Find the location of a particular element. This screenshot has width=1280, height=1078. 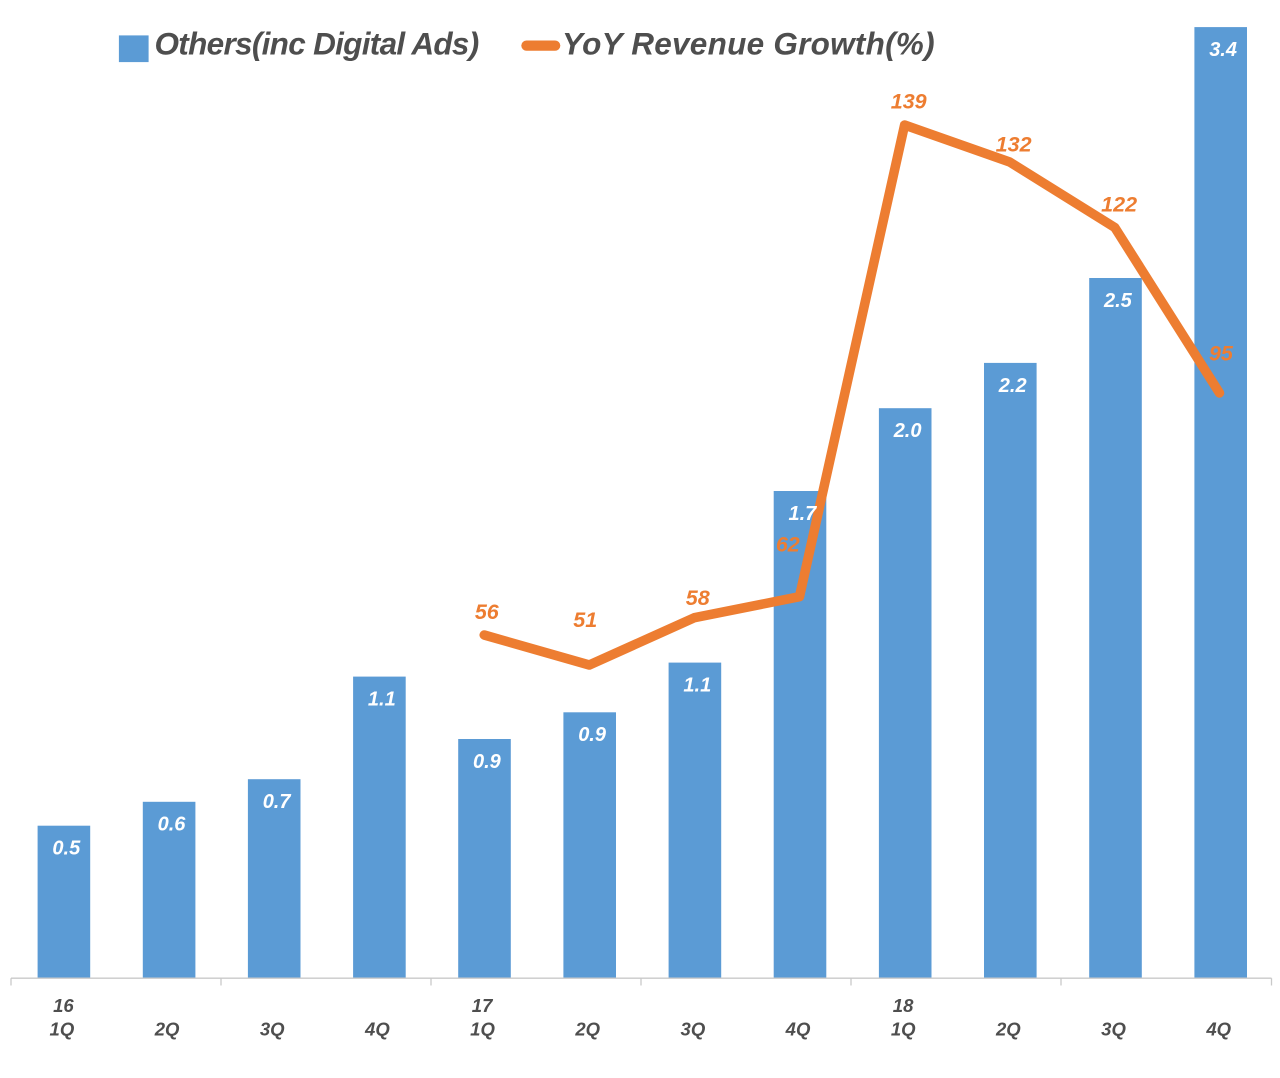

svg-text: 18 is located at coordinates (903, 1005).